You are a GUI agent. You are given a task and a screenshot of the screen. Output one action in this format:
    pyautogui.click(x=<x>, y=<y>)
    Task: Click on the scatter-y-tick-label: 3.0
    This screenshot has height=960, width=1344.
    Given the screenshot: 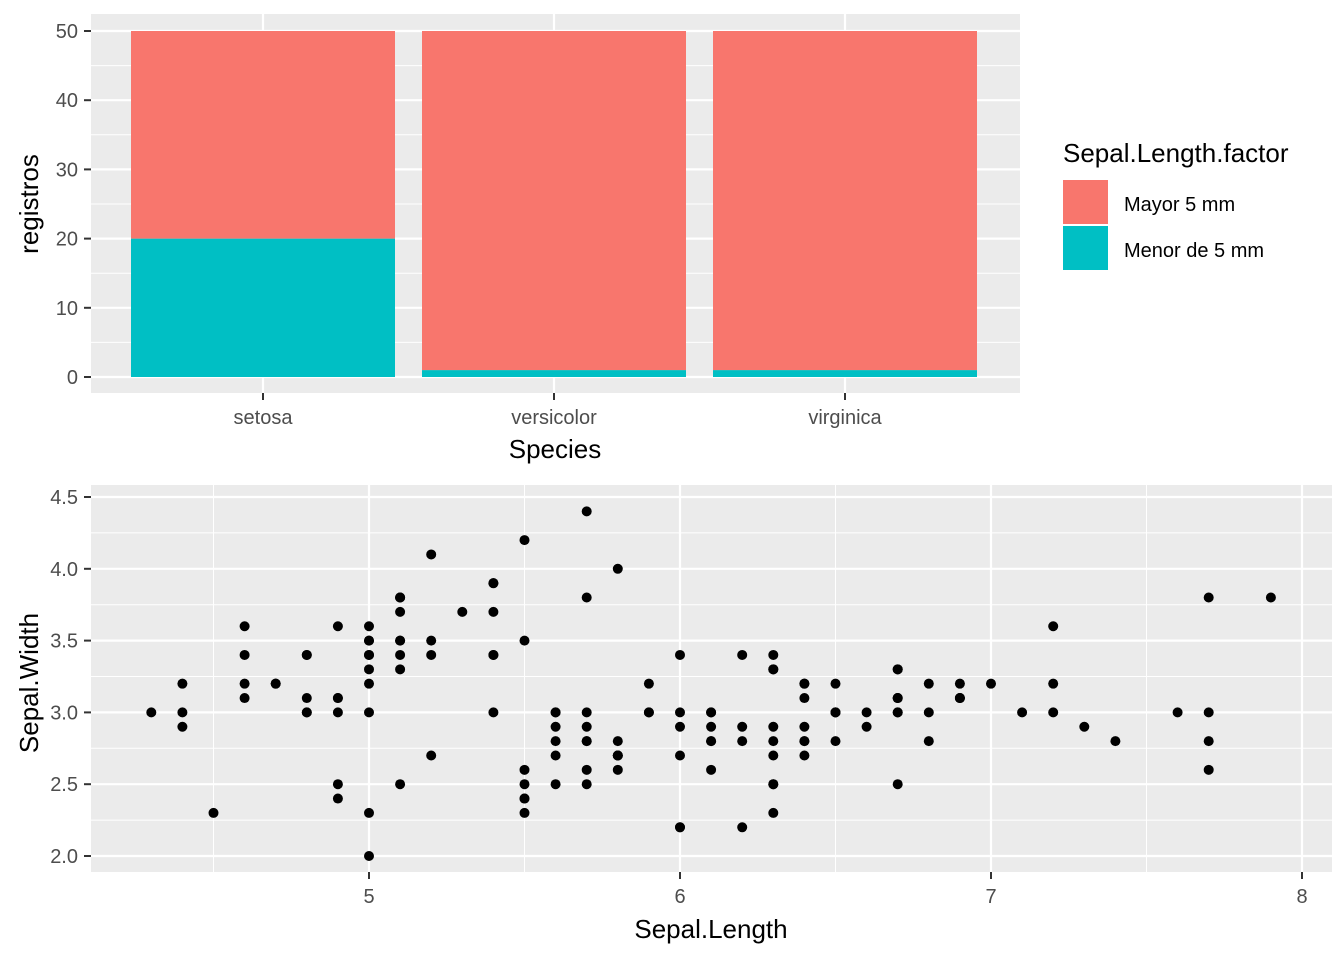 What is the action you would take?
    pyautogui.click(x=64, y=713)
    